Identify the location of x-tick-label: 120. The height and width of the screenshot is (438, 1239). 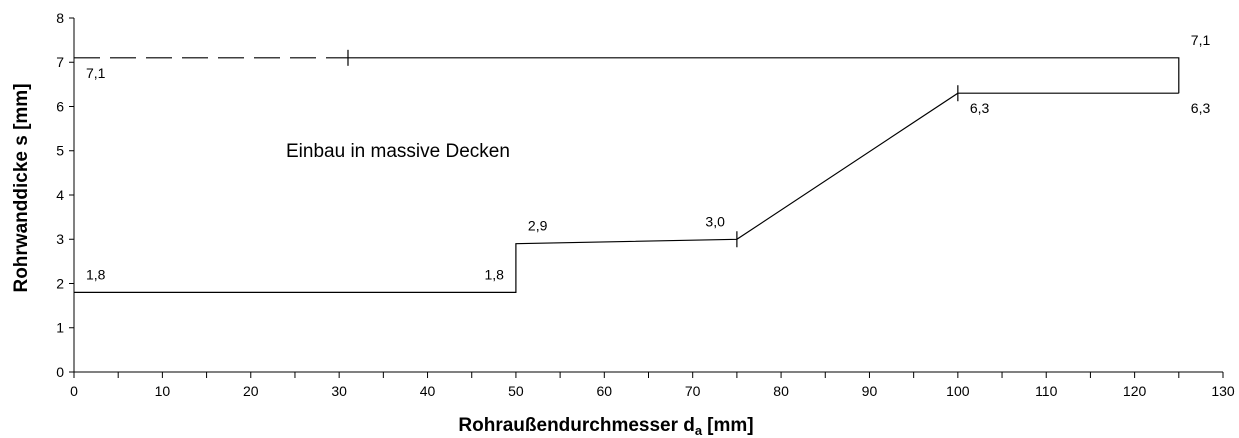
(1135, 391).